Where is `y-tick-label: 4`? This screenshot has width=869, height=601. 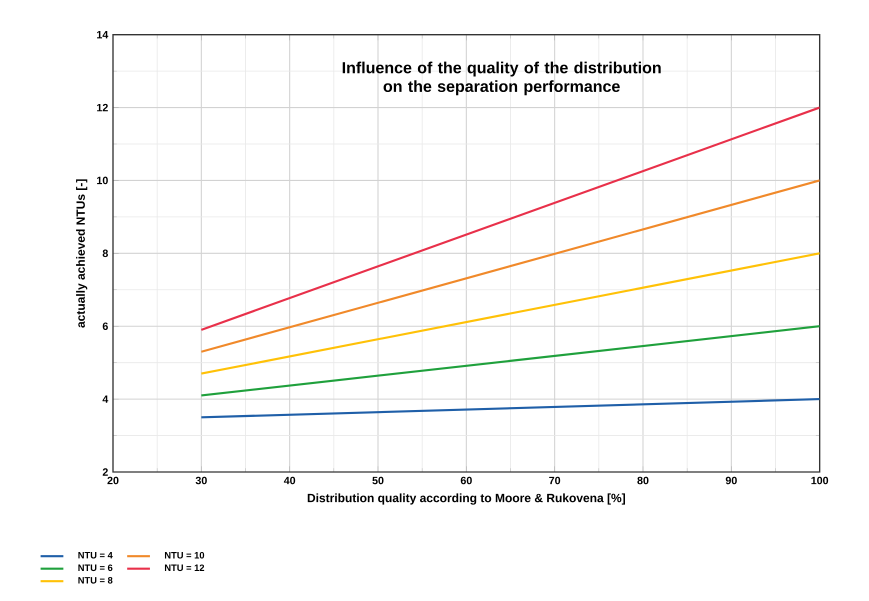 y-tick-label: 4 is located at coordinates (105, 399).